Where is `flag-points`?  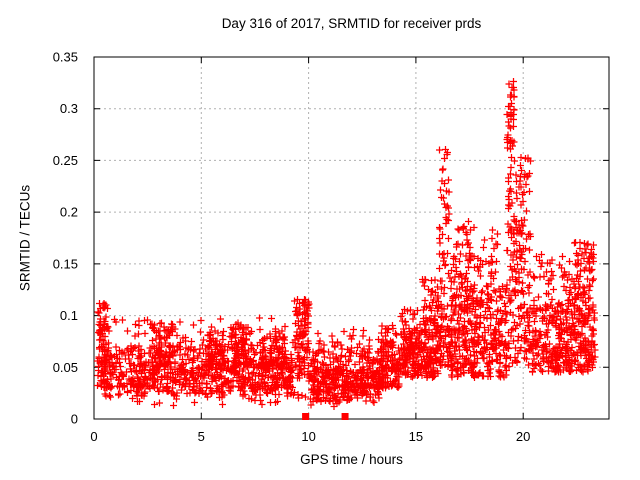 flag-points is located at coordinates (325, 416).